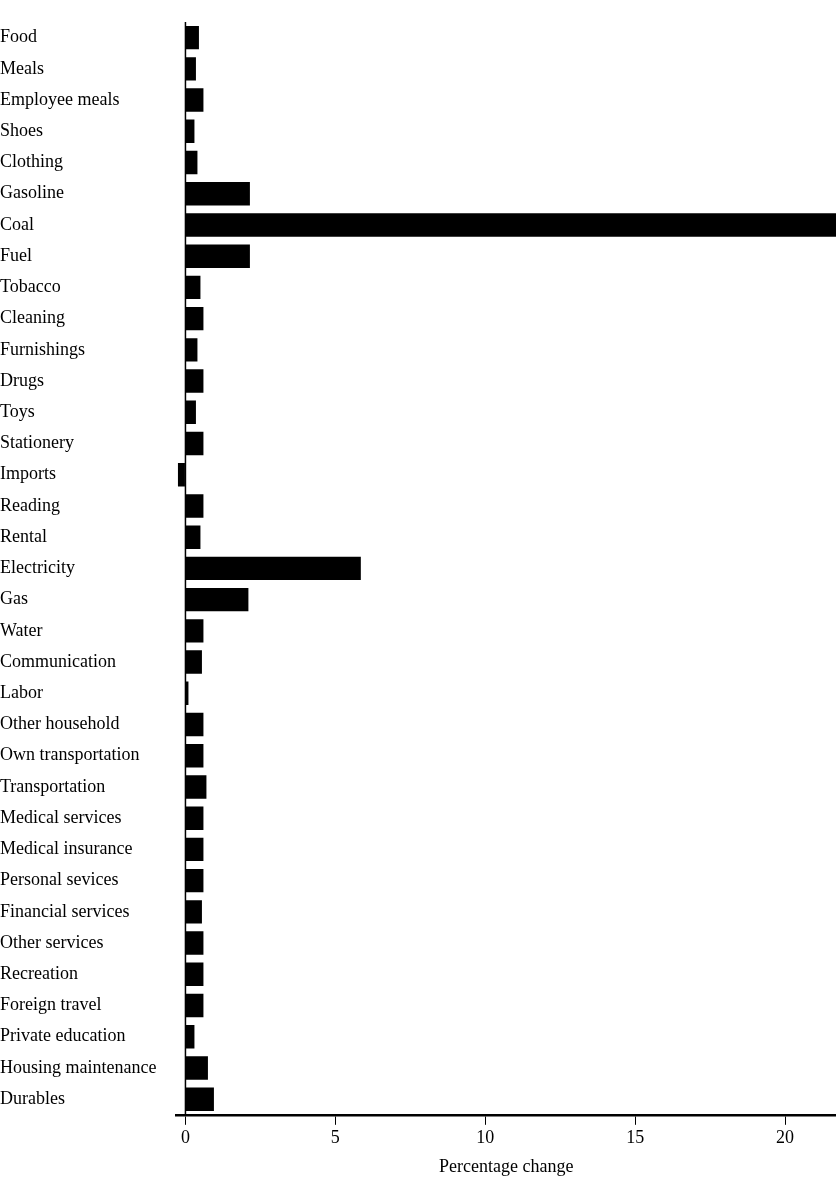  Describe the element at coordinates (635, 1137) in the screenshot. I see `x-tick-label: 15` at that location.